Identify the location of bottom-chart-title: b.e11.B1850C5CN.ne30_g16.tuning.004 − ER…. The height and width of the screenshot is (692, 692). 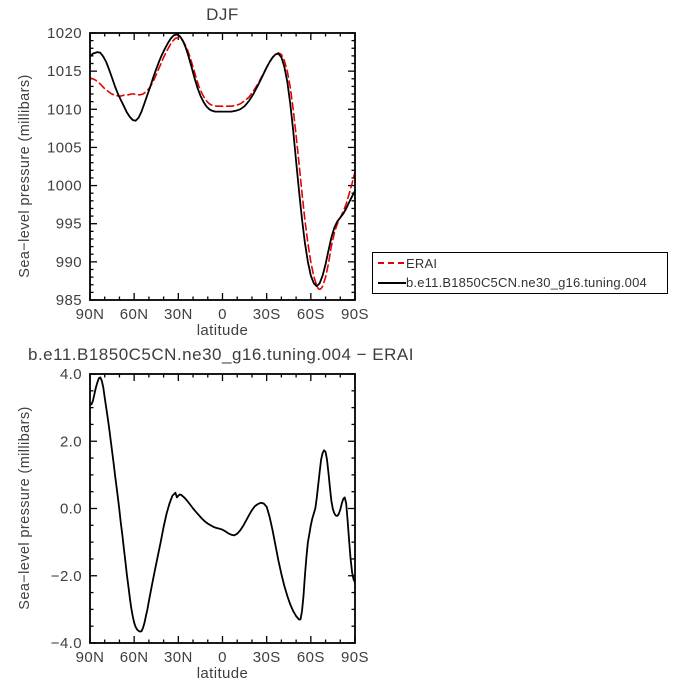
(221, 354).